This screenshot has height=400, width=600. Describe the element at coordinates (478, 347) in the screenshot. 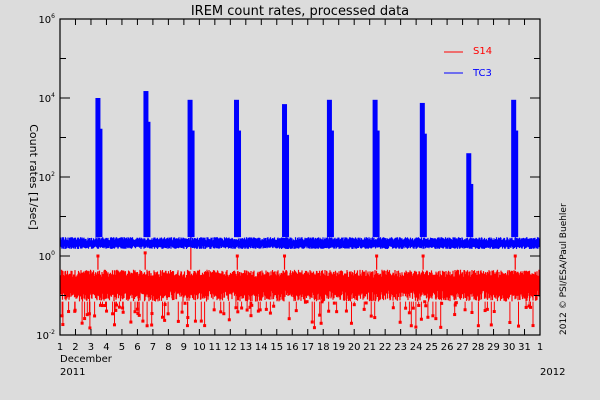

I see `x-tick-label: 28` at that location.